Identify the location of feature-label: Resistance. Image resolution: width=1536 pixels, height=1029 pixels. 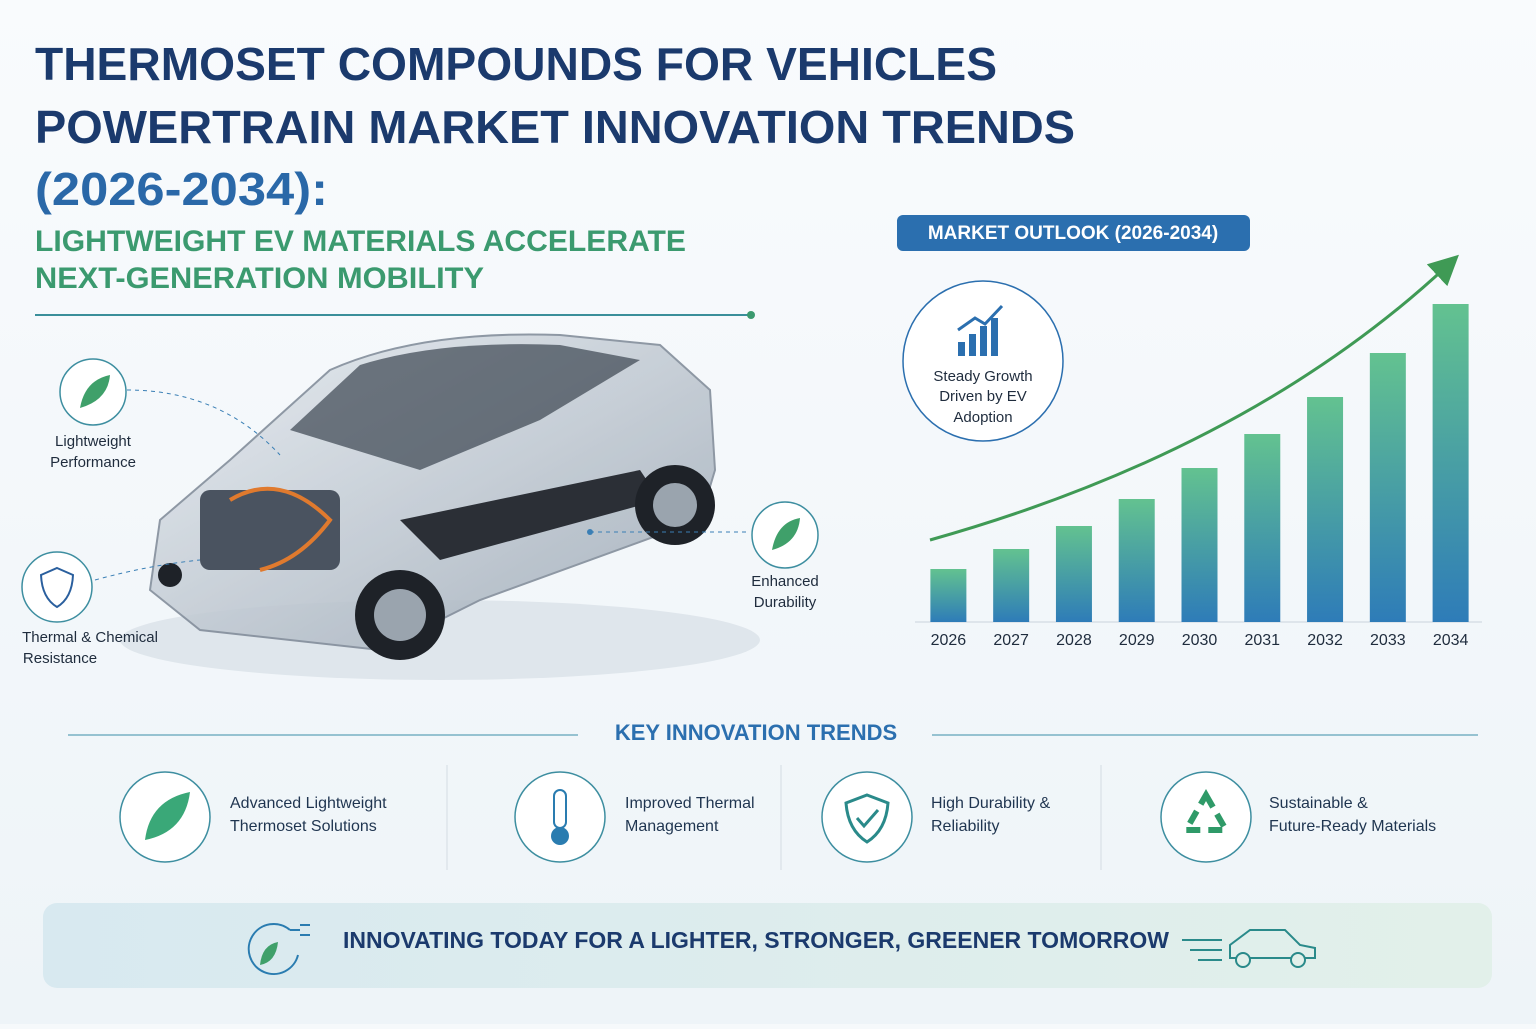
(60, 658).